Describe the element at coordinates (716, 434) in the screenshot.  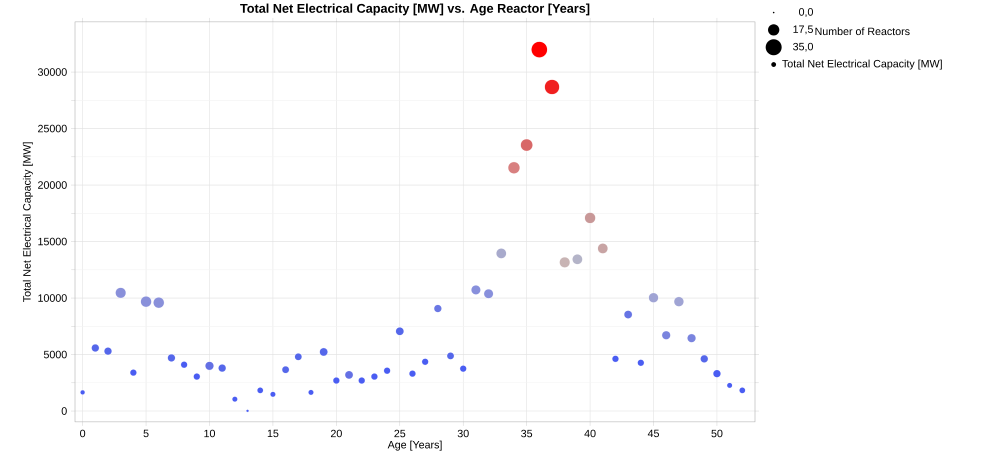
I see `x-tick-label: 50` at that location.